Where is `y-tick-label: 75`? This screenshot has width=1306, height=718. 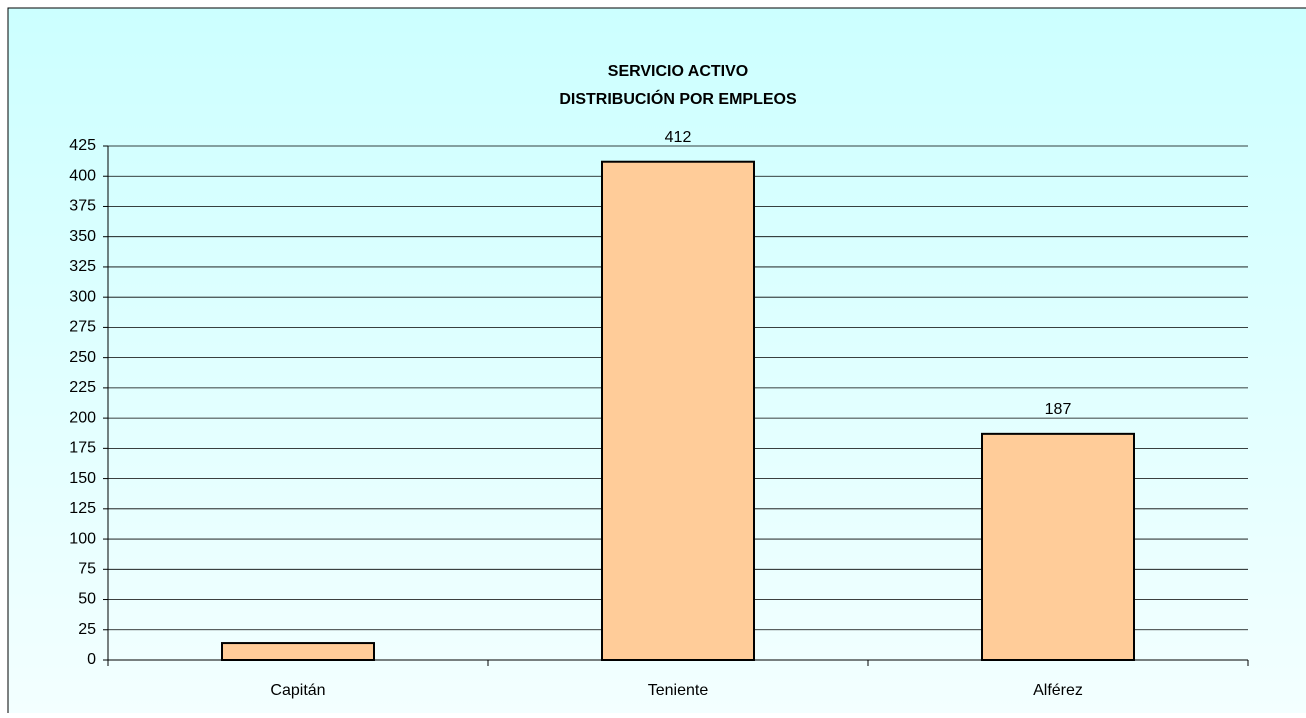
y-tick-label: 75 is located at coordinates (87, 569).